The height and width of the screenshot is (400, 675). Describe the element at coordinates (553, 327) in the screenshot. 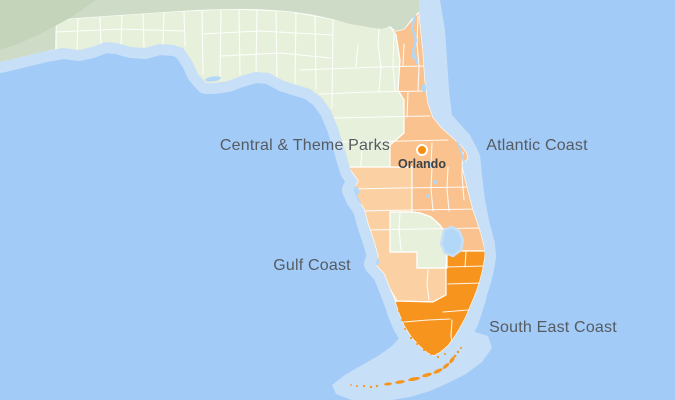

I see `label-south-east-coast: South East Coast` at that location.